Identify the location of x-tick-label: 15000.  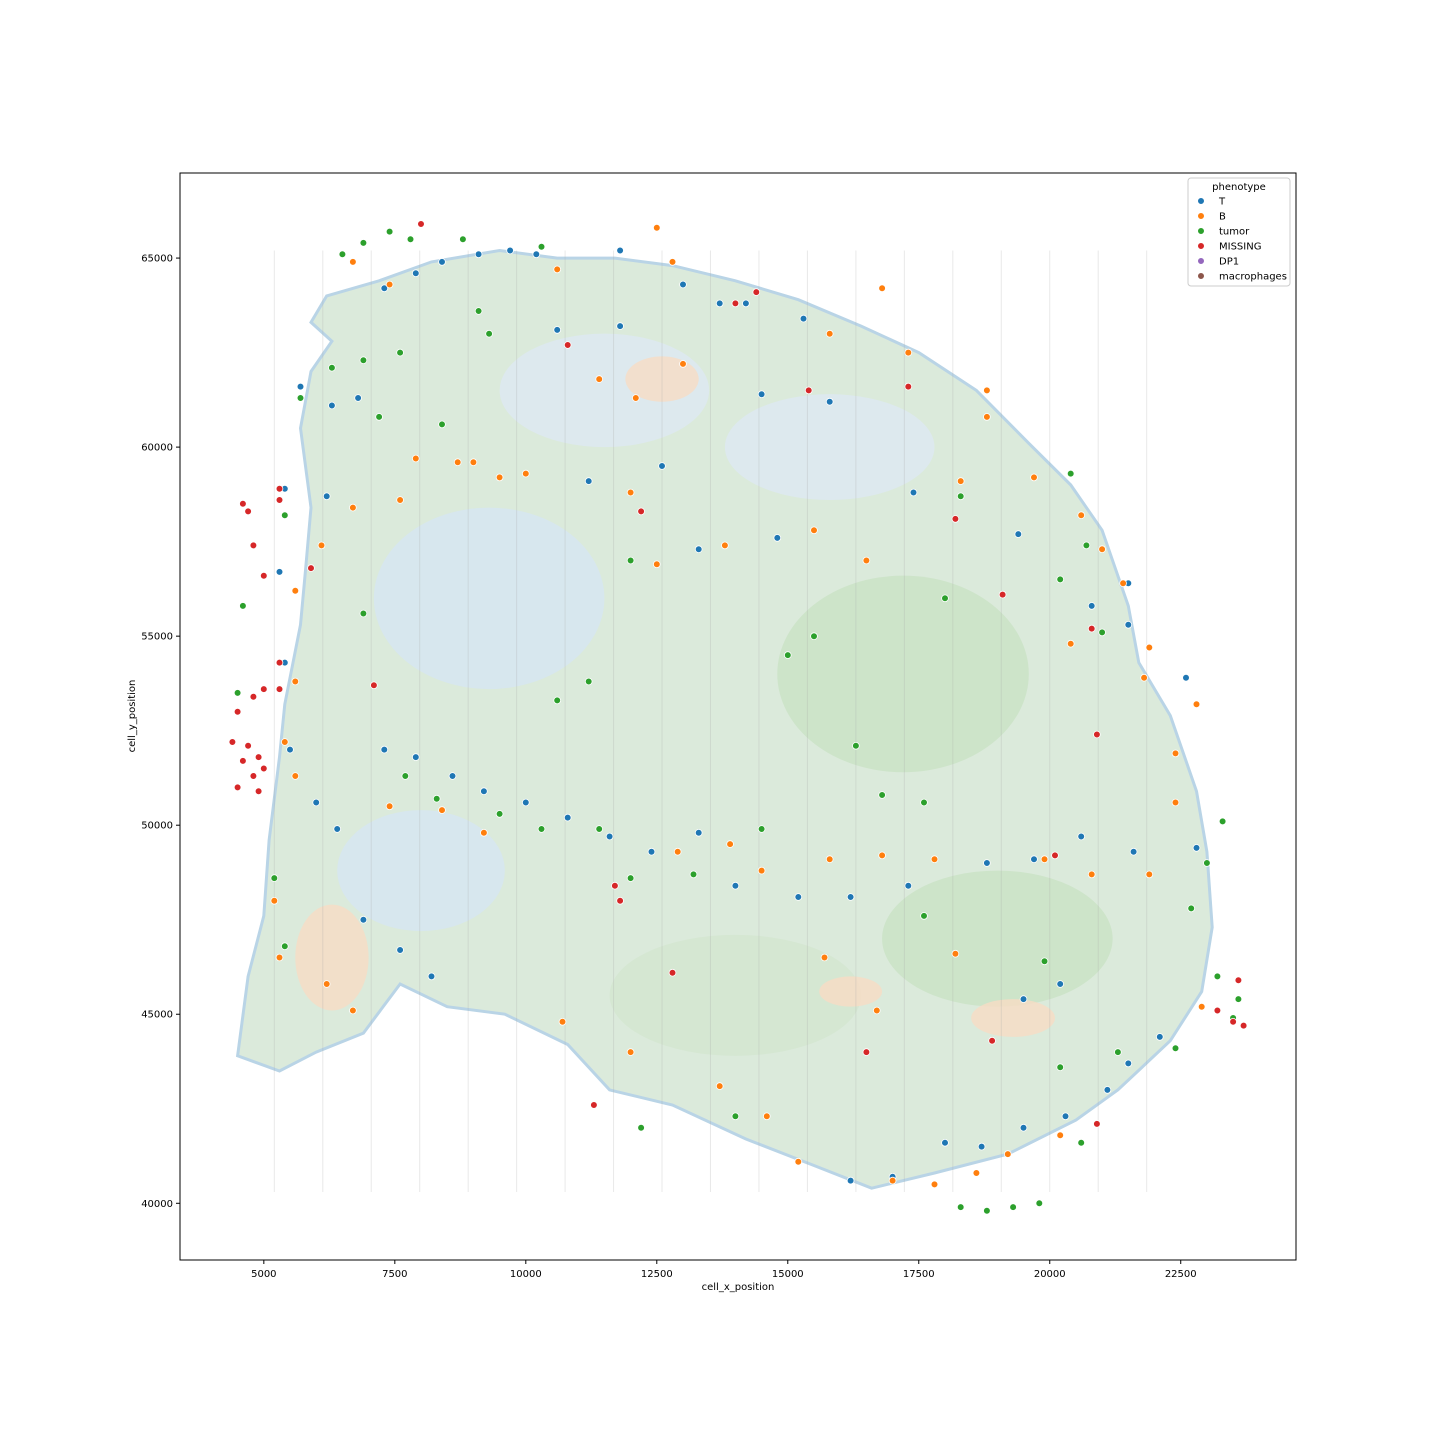
(788, 1274).